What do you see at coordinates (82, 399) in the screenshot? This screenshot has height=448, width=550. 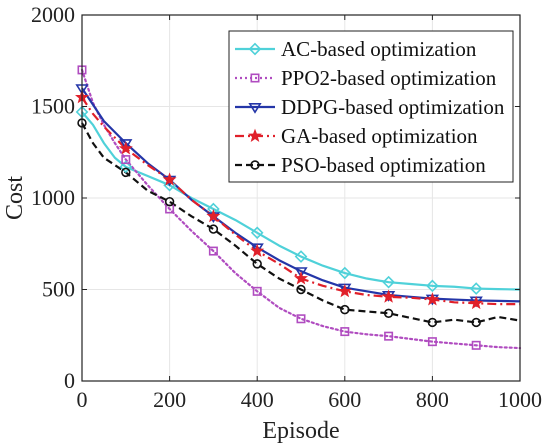 I see `x-tick-label: 0` at bounding box center [82, 399].